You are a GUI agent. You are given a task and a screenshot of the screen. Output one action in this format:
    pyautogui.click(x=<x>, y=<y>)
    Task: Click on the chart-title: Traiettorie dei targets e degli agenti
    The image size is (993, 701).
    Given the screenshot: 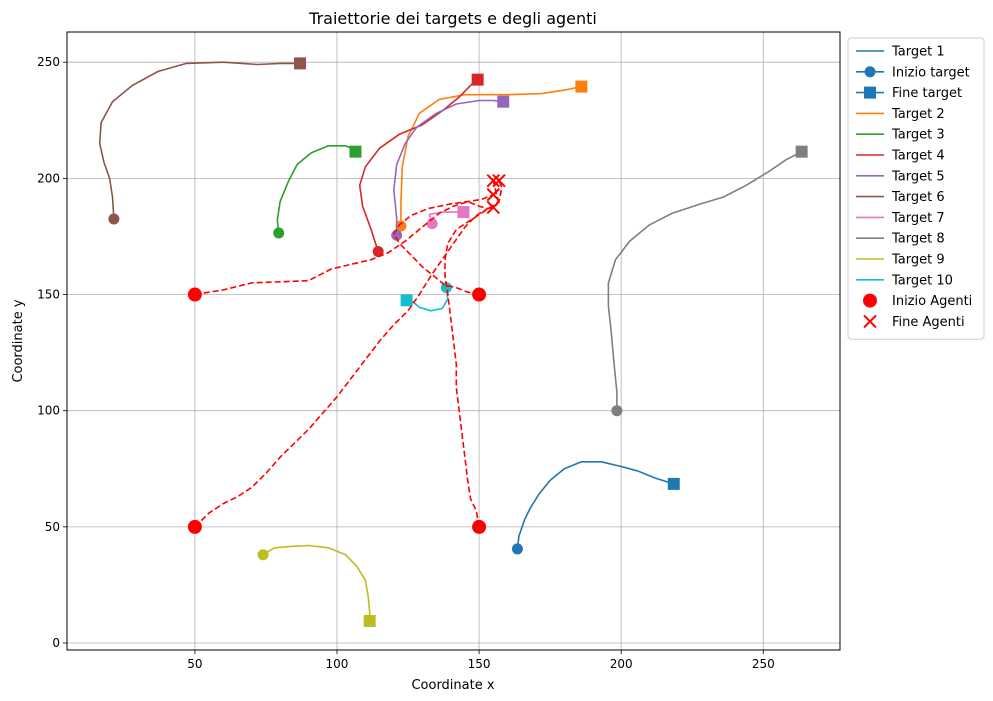 What is the action you would take?
    pyautogui.click(x=452, y=18)
    